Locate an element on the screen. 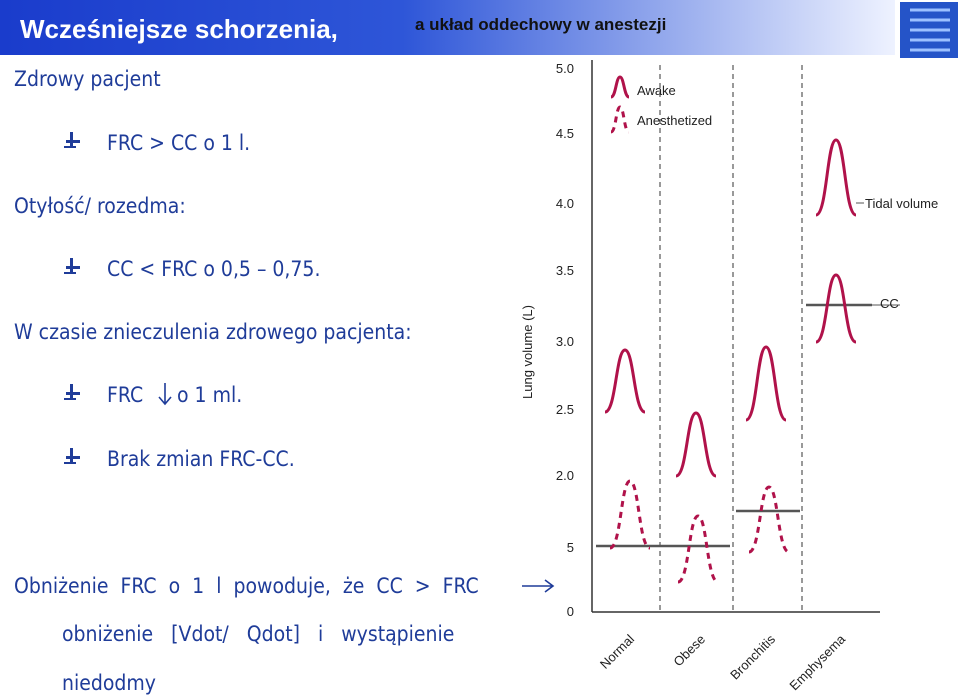  legend-label: Awake is located at coordinates (656, 90).